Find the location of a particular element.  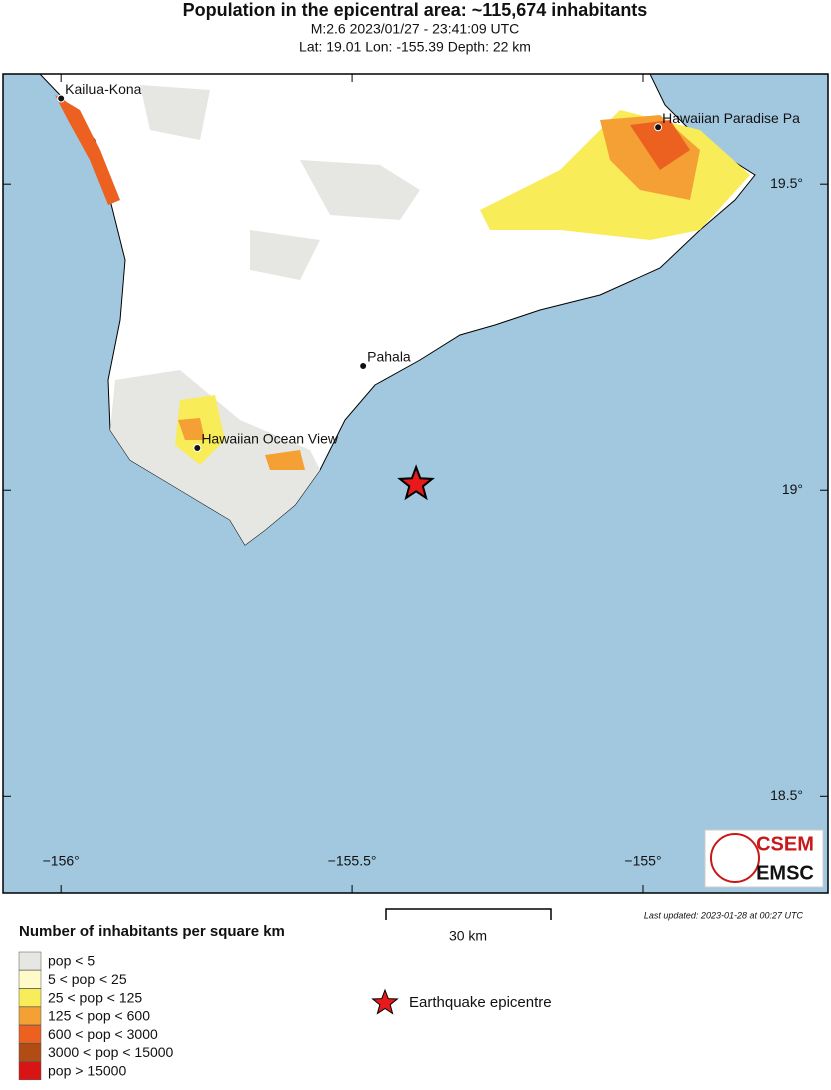

lat-label: 19.5° is located at coordinates (786, 183).